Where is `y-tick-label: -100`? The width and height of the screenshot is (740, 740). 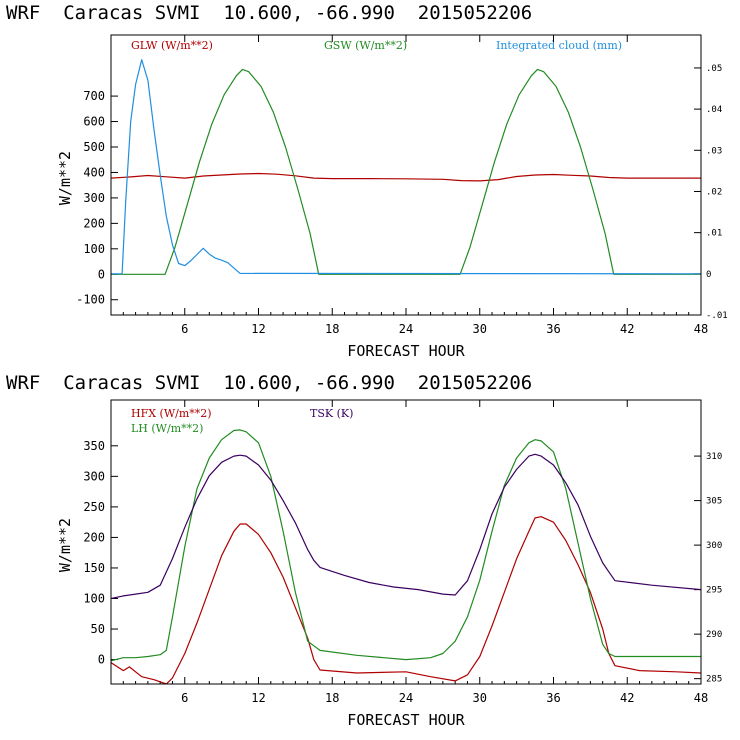 y-tick-label: -100 is located at coordinates (90, 300).